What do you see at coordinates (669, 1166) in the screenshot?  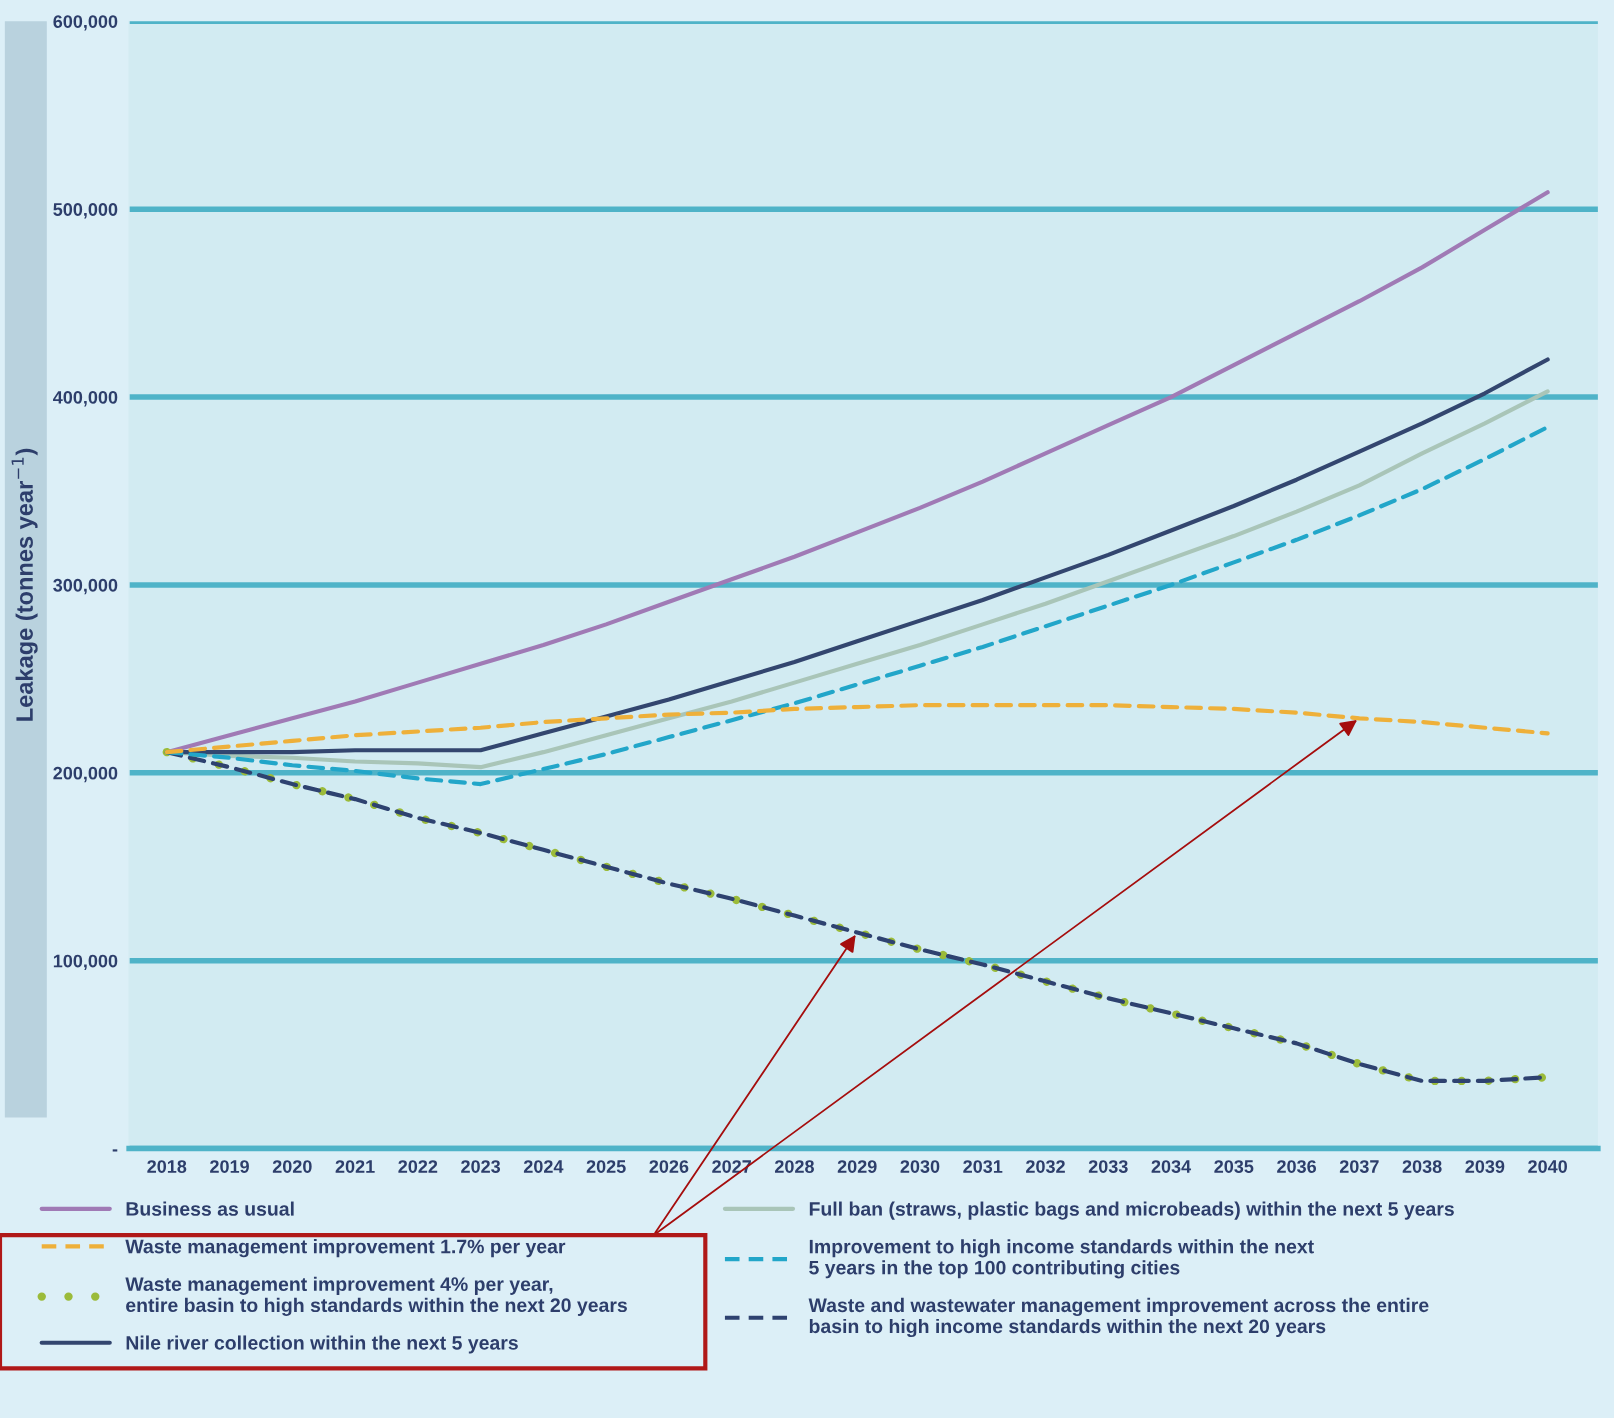 I see `x-tick-label: 2026` at bounding box center [669, 1166].